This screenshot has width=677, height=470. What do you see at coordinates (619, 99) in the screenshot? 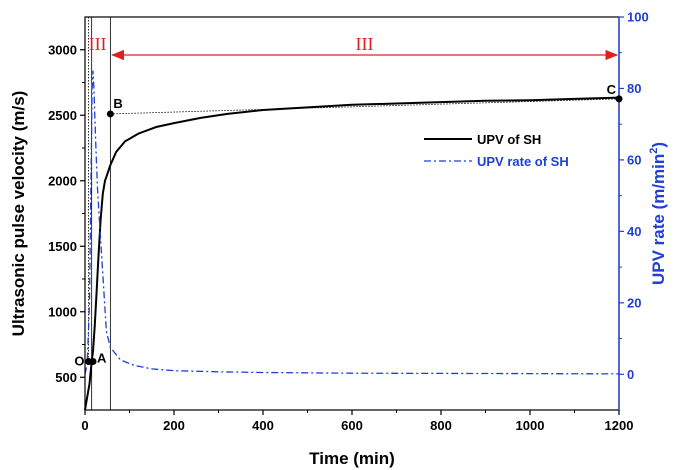
I see `point-c-marker` at bounding box center [619, 99].